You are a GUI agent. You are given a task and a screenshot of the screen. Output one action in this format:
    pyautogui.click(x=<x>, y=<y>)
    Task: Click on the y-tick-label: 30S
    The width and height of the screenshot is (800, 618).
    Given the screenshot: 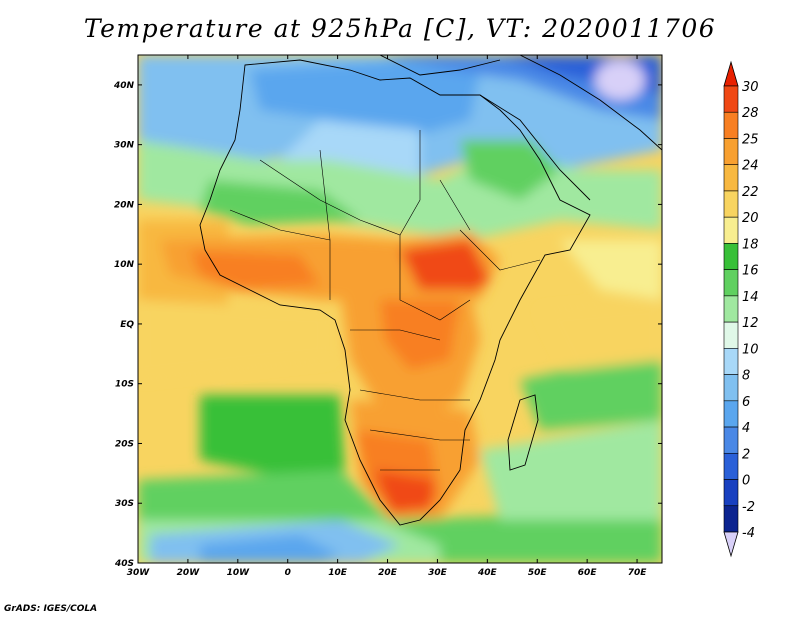 What is the action you would take?
    pyautogui.click(x=124, y=504)
    